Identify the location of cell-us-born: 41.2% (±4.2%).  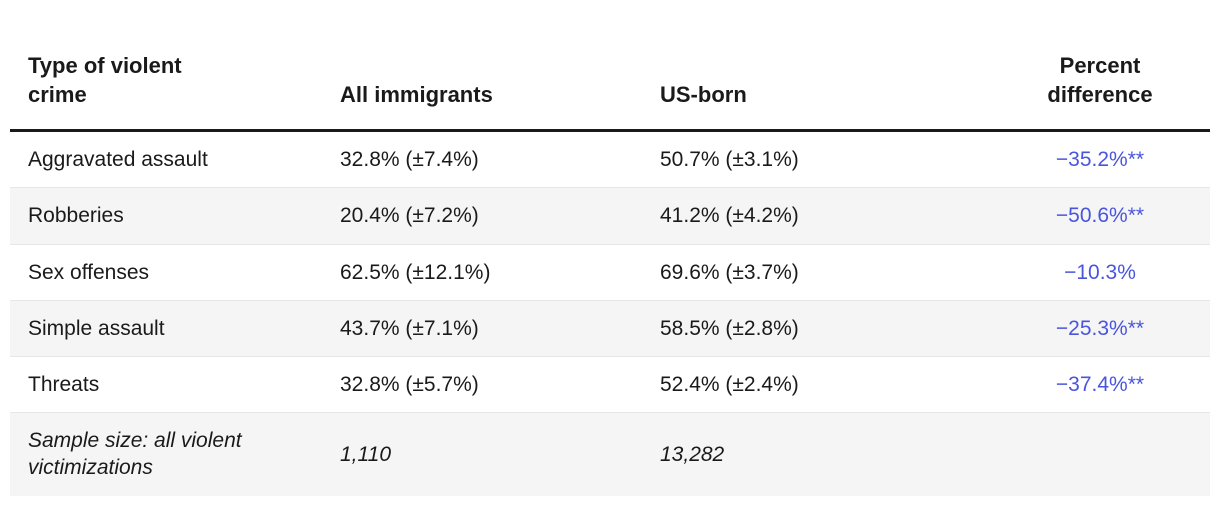
(729, 216).